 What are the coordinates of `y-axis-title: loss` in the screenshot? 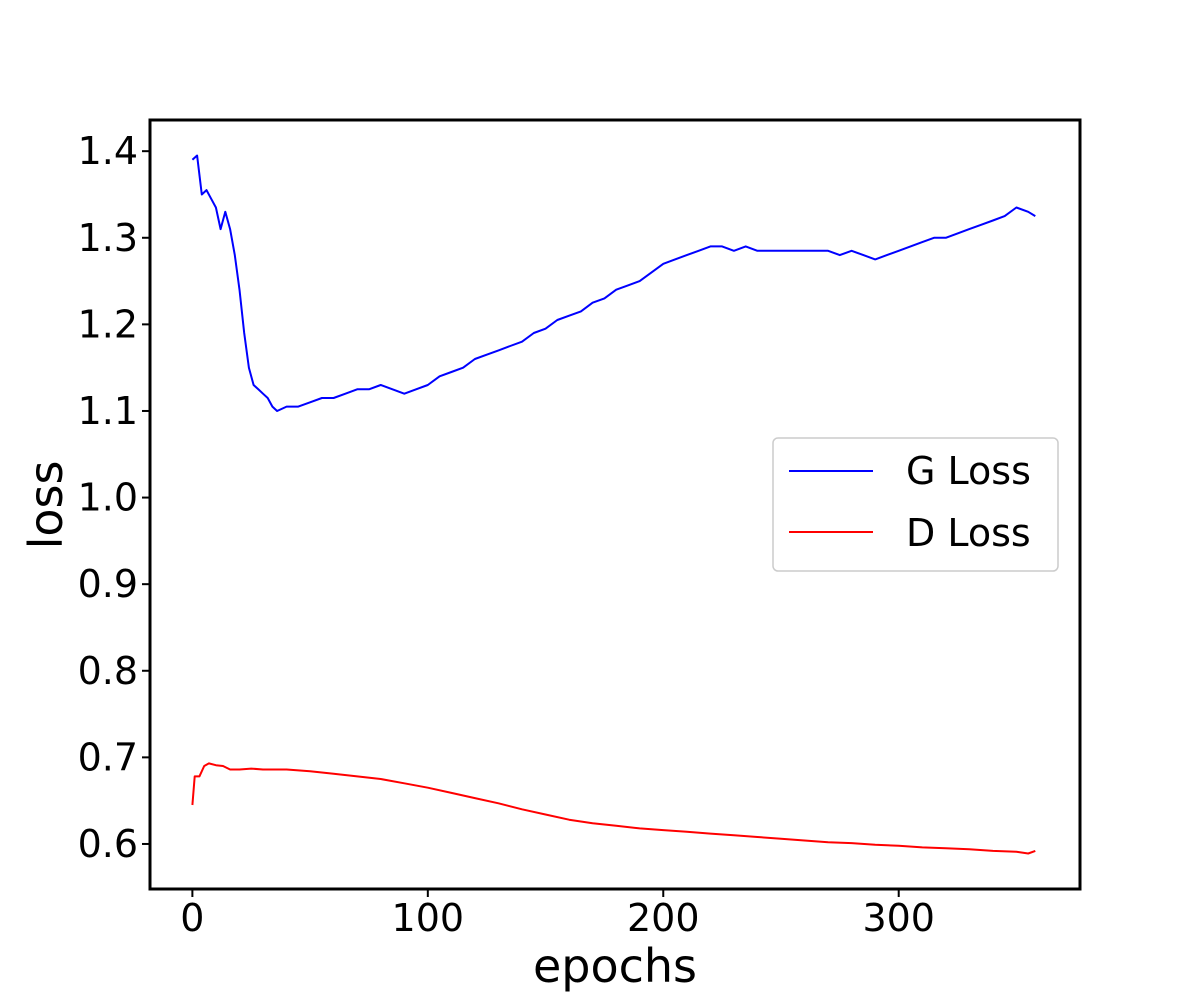 It's located at (46, 505).